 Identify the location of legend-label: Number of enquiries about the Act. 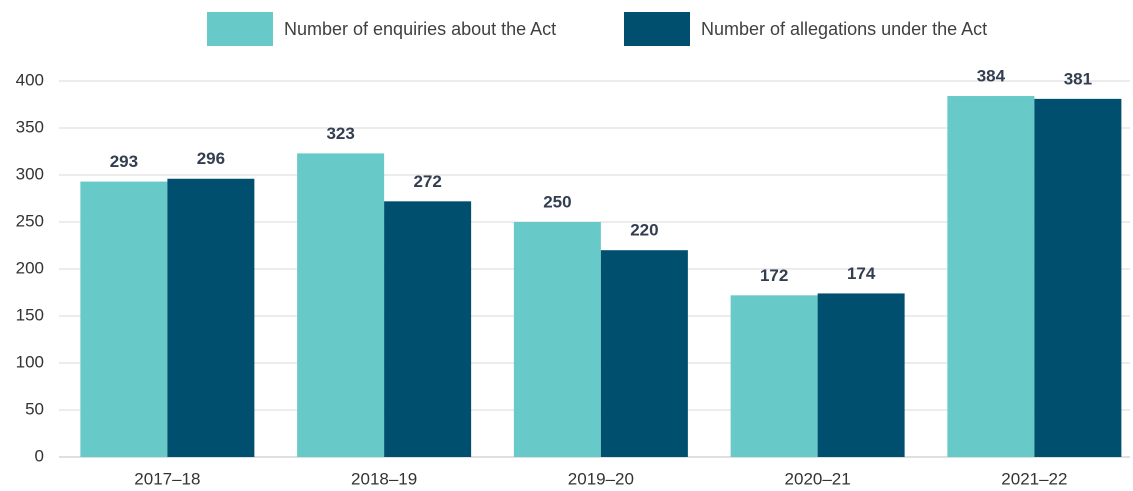
(420, 29).